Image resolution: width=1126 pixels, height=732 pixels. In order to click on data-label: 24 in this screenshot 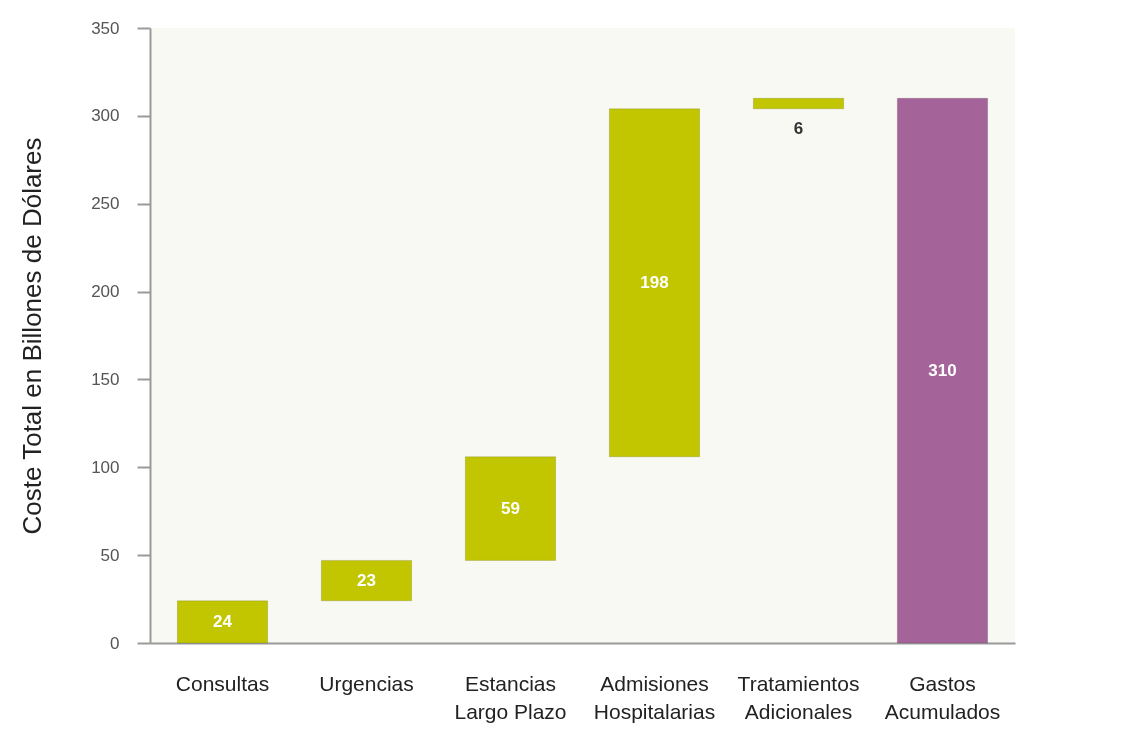, I will do `click(223, 621)`.